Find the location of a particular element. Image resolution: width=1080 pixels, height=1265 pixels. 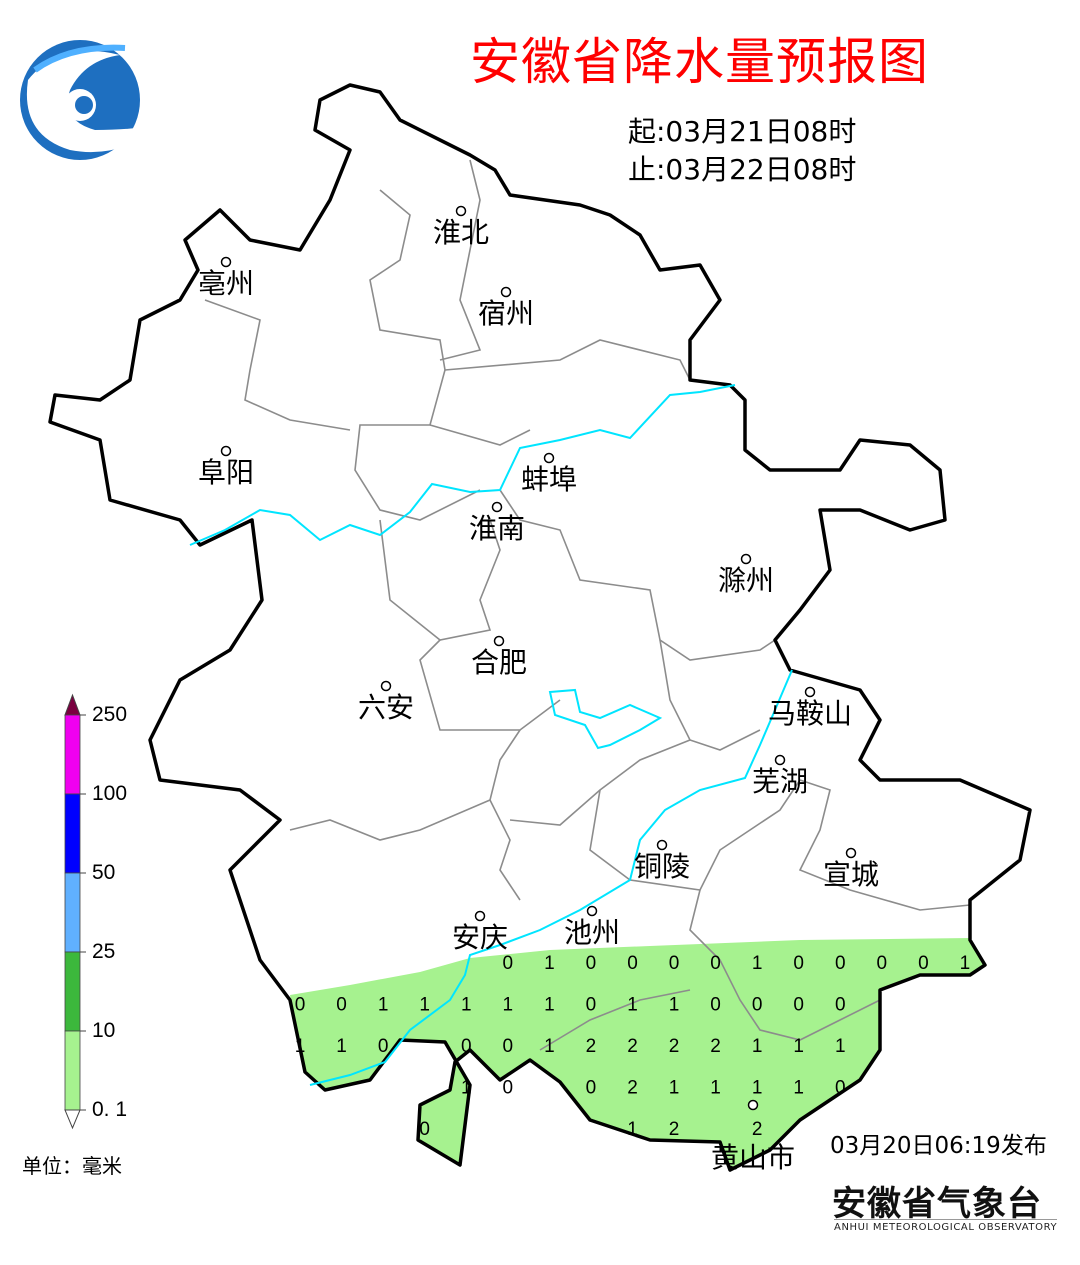

city-铜陵: 铜陵 is located at coordinates (662, 861).